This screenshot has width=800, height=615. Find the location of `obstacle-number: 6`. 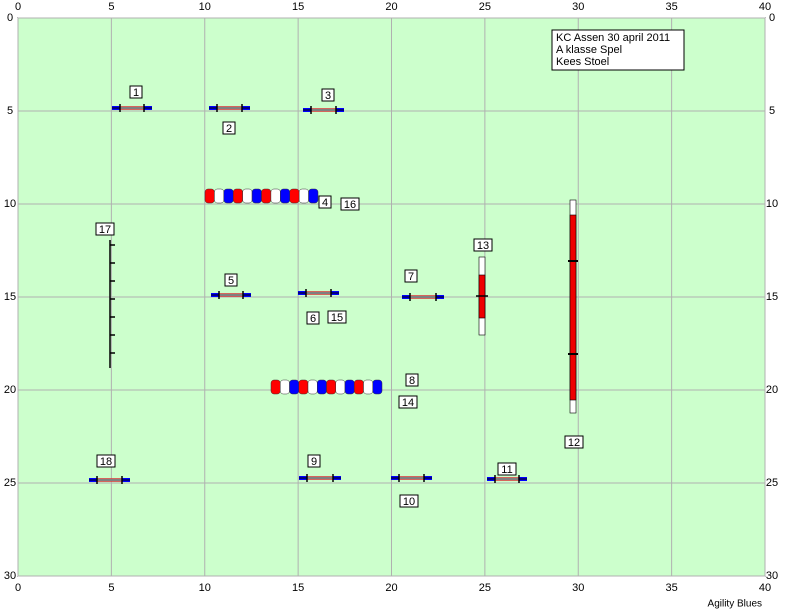

obstacle-number: 6 is located at coordinates (313, 319).